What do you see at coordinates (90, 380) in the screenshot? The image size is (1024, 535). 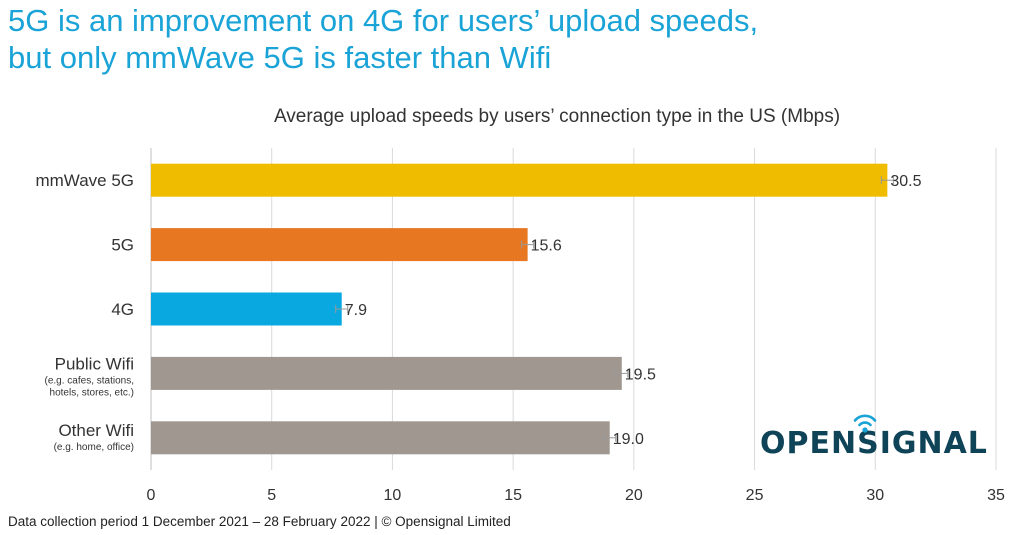 I see `category-sublabel: (e.g. cafes, stations,` at bounding box center [90, 380].